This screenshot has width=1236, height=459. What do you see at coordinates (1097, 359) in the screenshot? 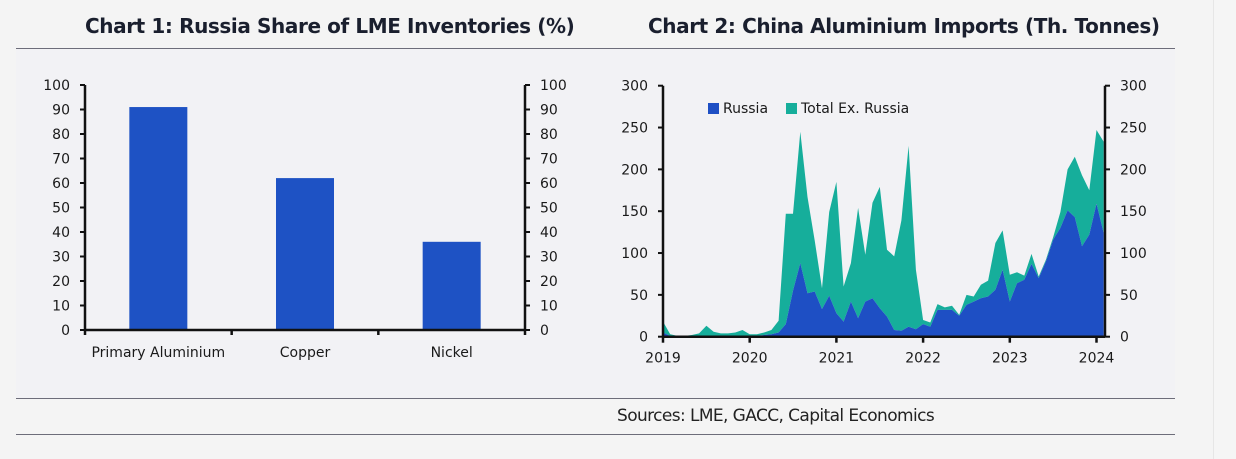
I see `x-tick-label: 2024` at bounding box center [1097, 359].